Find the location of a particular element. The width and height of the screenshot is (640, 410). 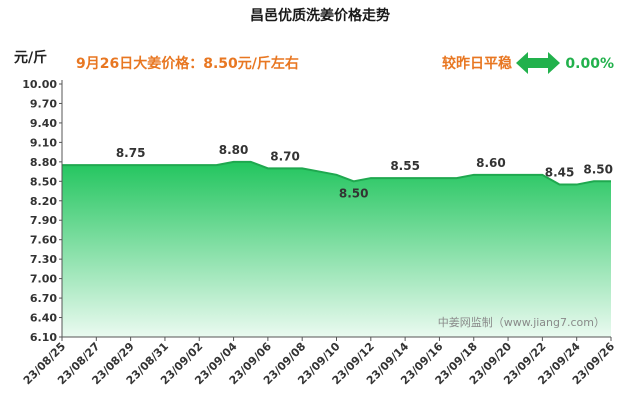

y-axis-unit: 元/斤 is located at coordinates (30, 57).